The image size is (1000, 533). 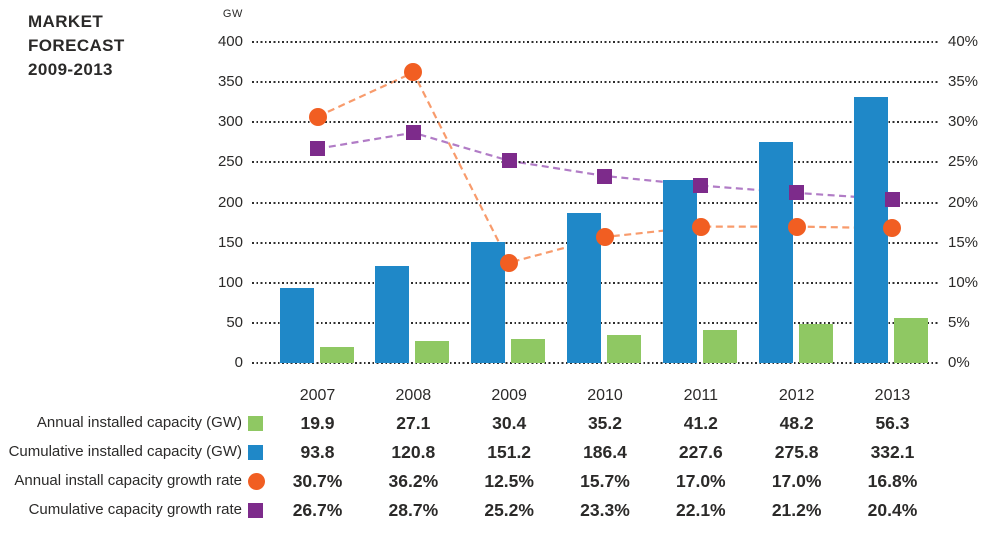 I want to click on right-axis-tick-label: 15%, so click(x=963, y=242).